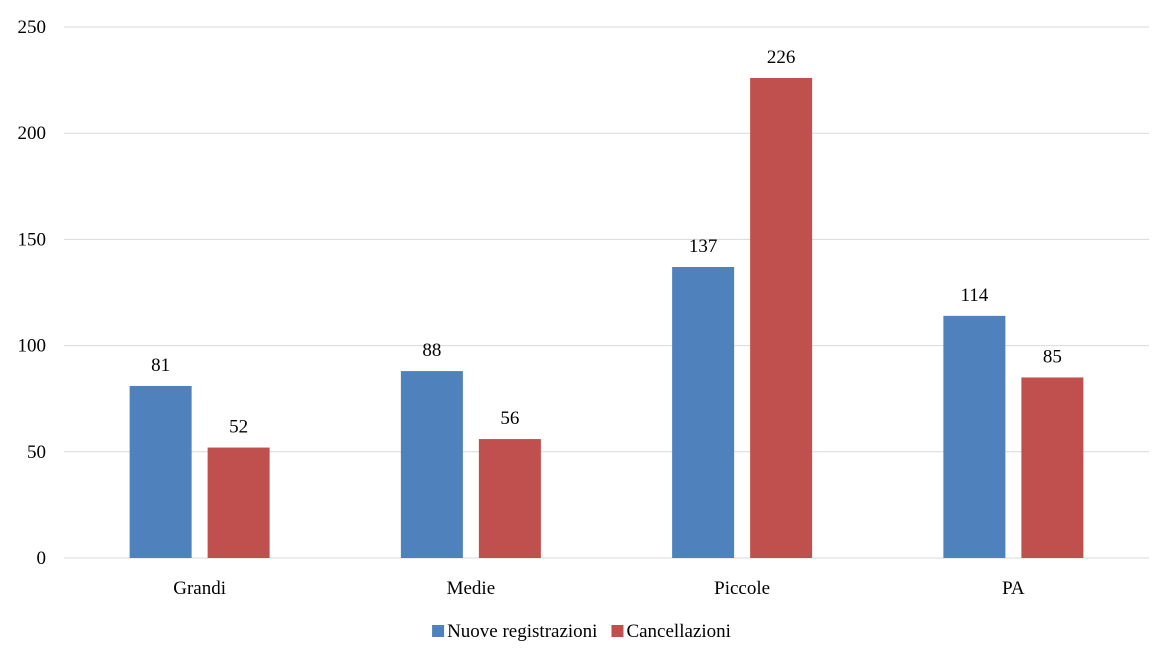  I want to click on legend: Nuove registrazioni Cancellazioni, so click(581, 631).